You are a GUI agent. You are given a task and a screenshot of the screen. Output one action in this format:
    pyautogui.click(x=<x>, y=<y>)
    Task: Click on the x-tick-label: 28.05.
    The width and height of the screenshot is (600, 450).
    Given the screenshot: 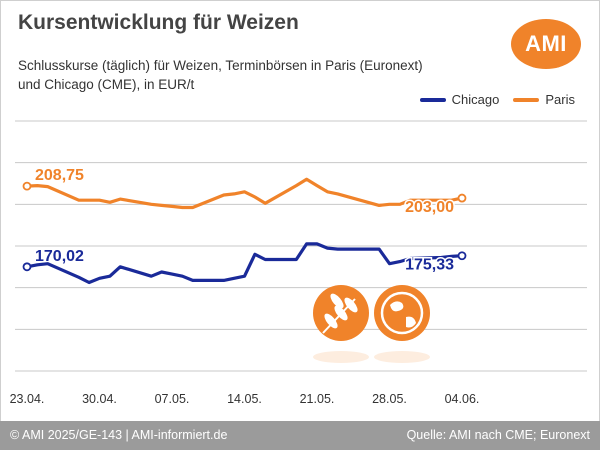 What is the action you would take?
    pyautogui.click(x=389, y=399)
    